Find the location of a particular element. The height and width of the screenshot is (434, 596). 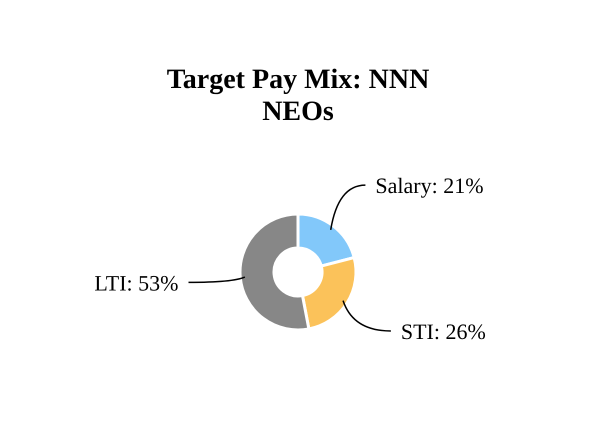

slice-label: Salary: 21% is located at coordinates (429, 185).